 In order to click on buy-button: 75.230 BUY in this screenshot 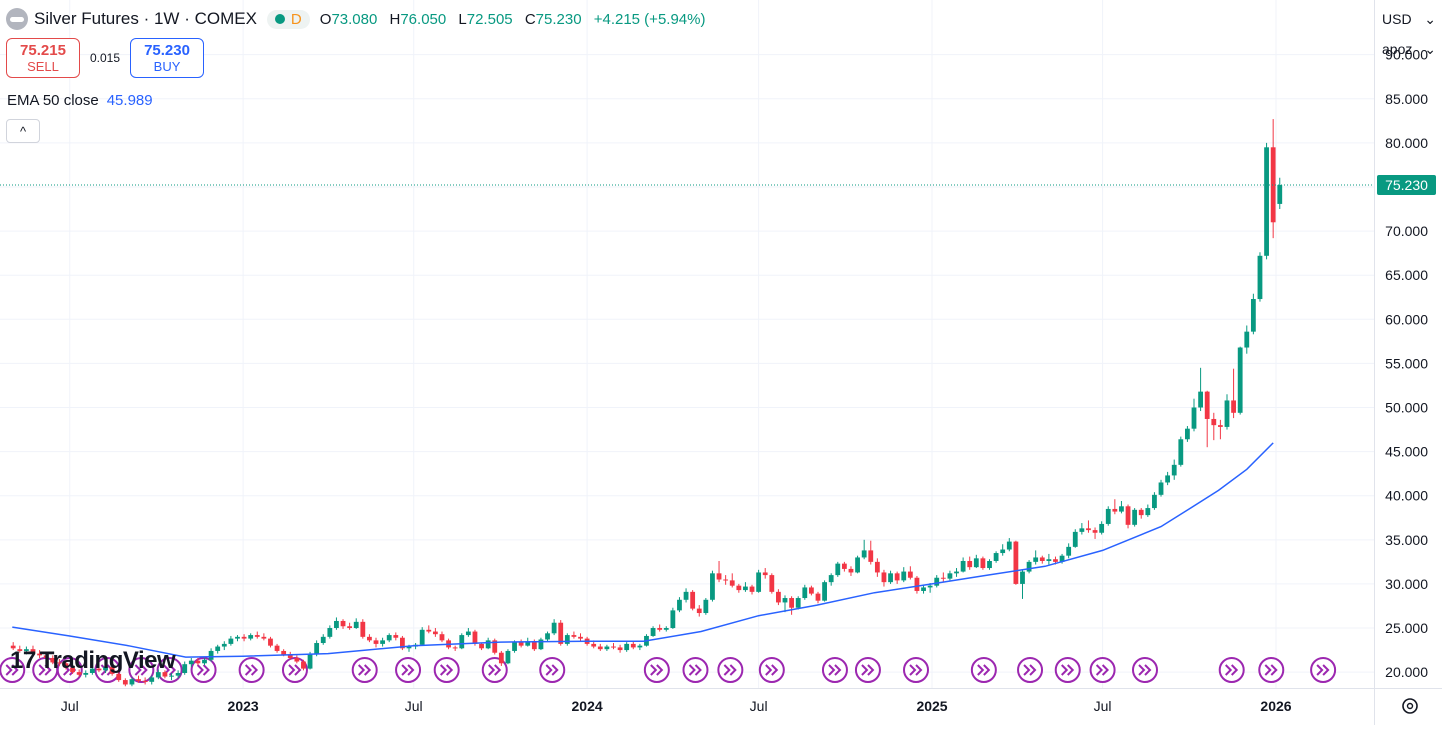, I will do `click(167, 58)`.